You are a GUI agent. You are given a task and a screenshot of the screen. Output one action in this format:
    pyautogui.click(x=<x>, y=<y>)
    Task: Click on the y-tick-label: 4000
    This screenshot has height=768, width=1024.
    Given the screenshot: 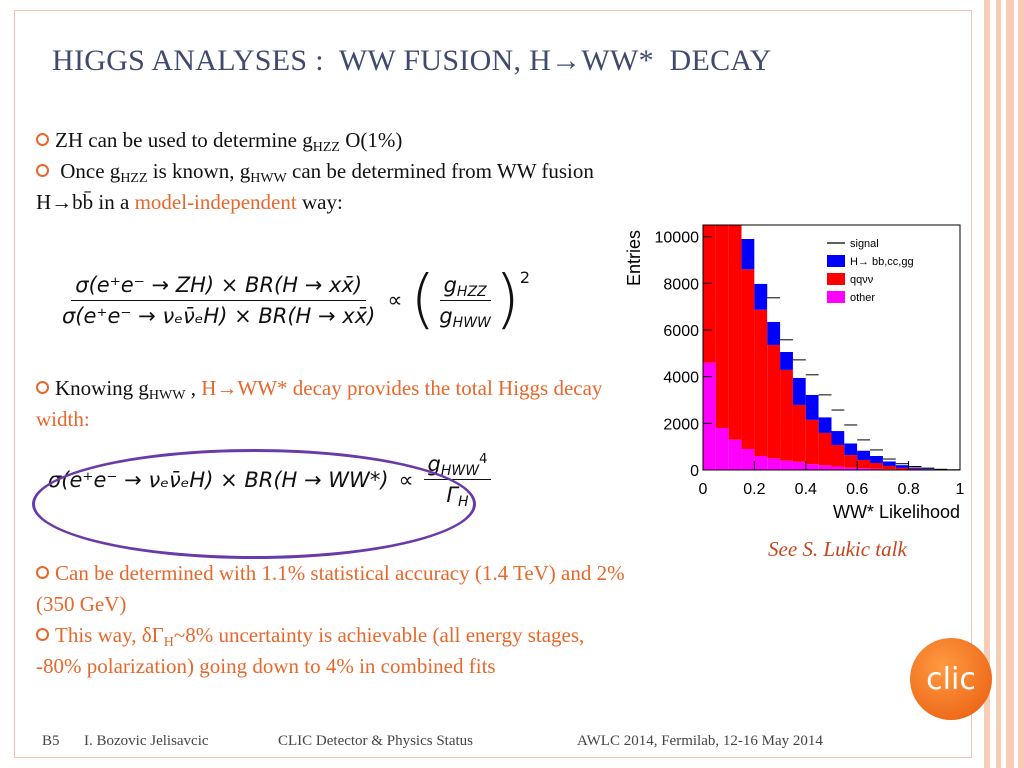 What is the action you would take?
    pyautogui.click(x=681, y=378)
    